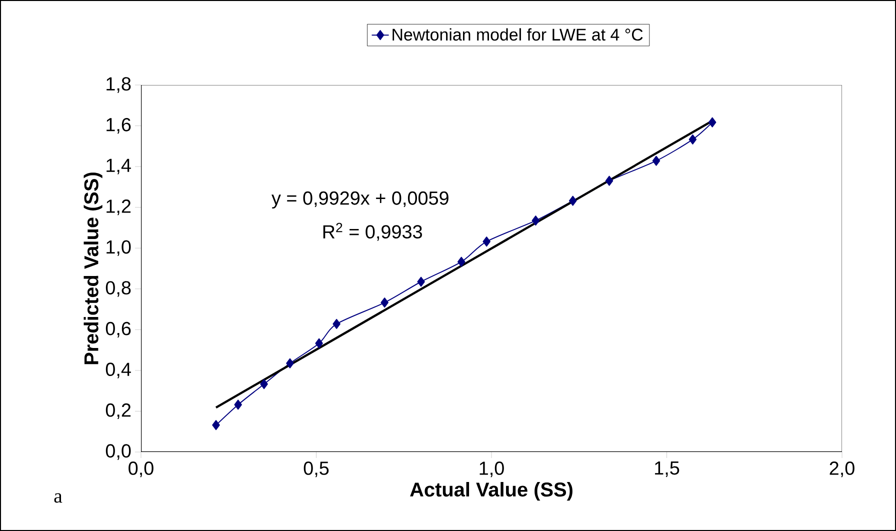 This screenshot has height=531, width=896. What do you see at coordinates (93, 268) in the screenshot?
I see `y-axis-title: Predicted Value (SS)` at bounding box center [93, 268].